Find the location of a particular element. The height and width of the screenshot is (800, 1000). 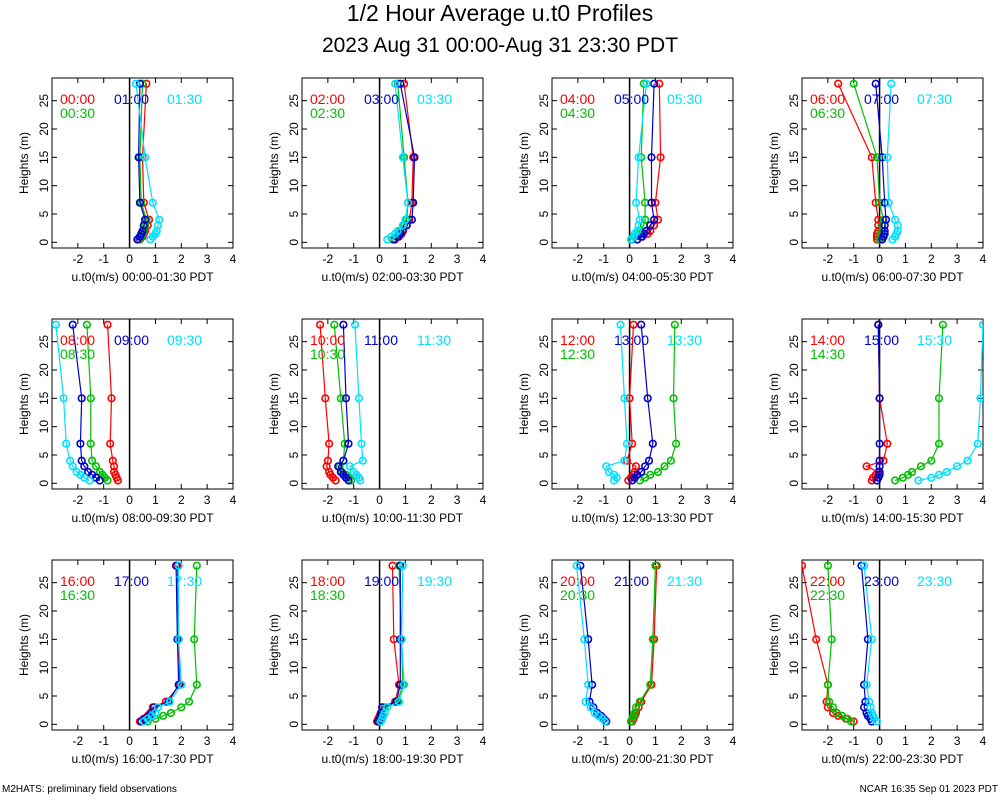

legend-label: 08:30 is located at coordinates (77, 354).